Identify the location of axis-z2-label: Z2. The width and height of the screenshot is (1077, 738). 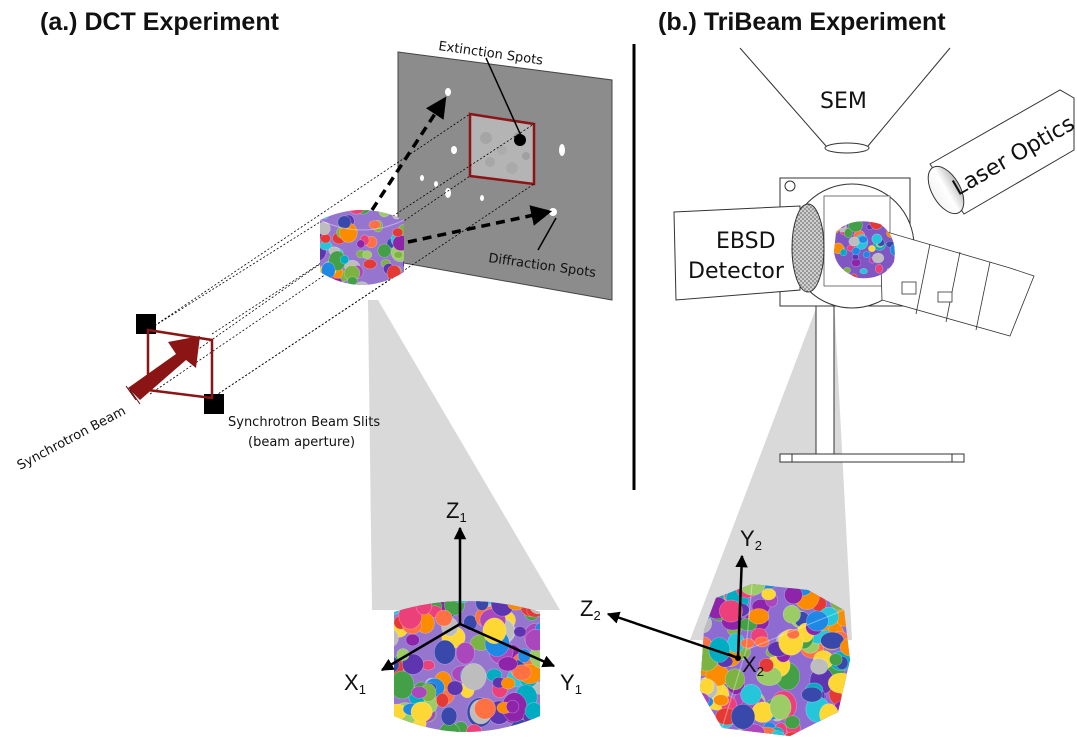
(590, 609).